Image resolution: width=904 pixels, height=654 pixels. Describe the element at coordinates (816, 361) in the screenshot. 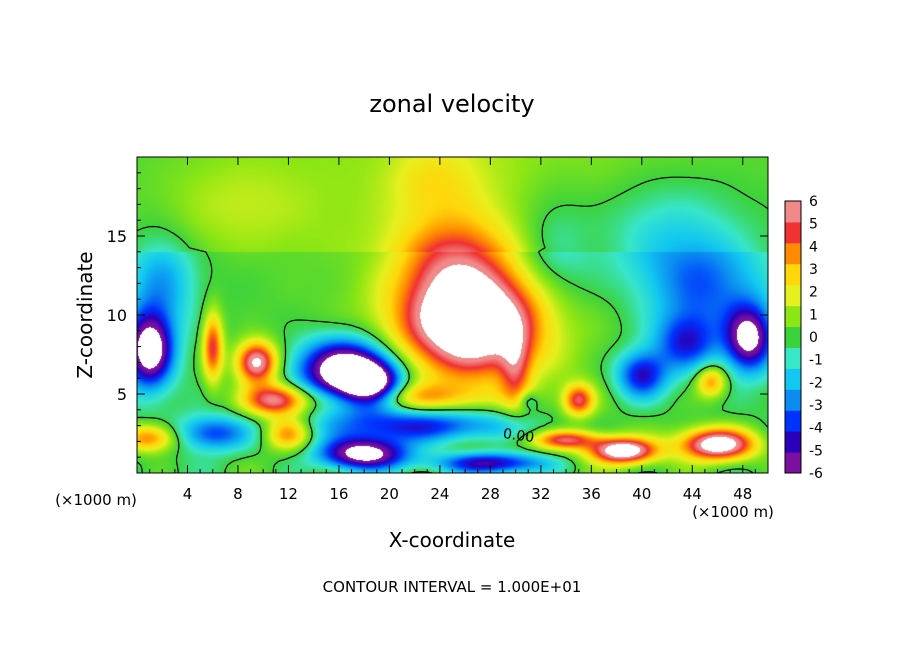

I see `colorbar-tick-label: -1` at that location.